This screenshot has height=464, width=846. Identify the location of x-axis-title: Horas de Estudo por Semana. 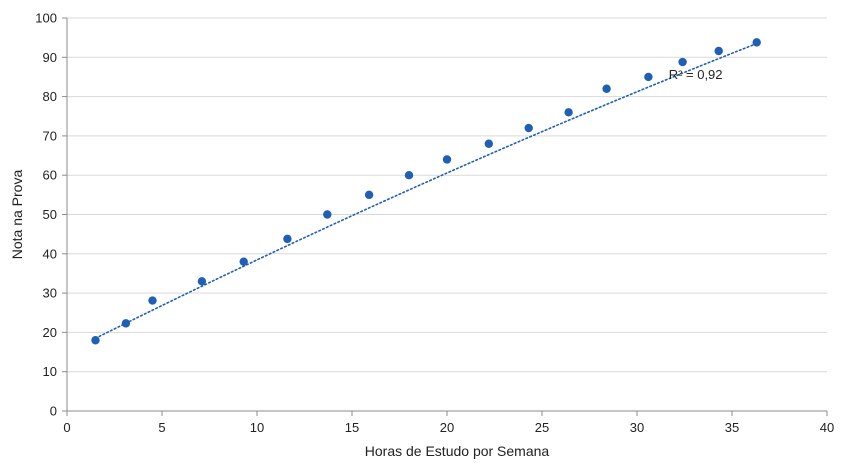
(457, 451).